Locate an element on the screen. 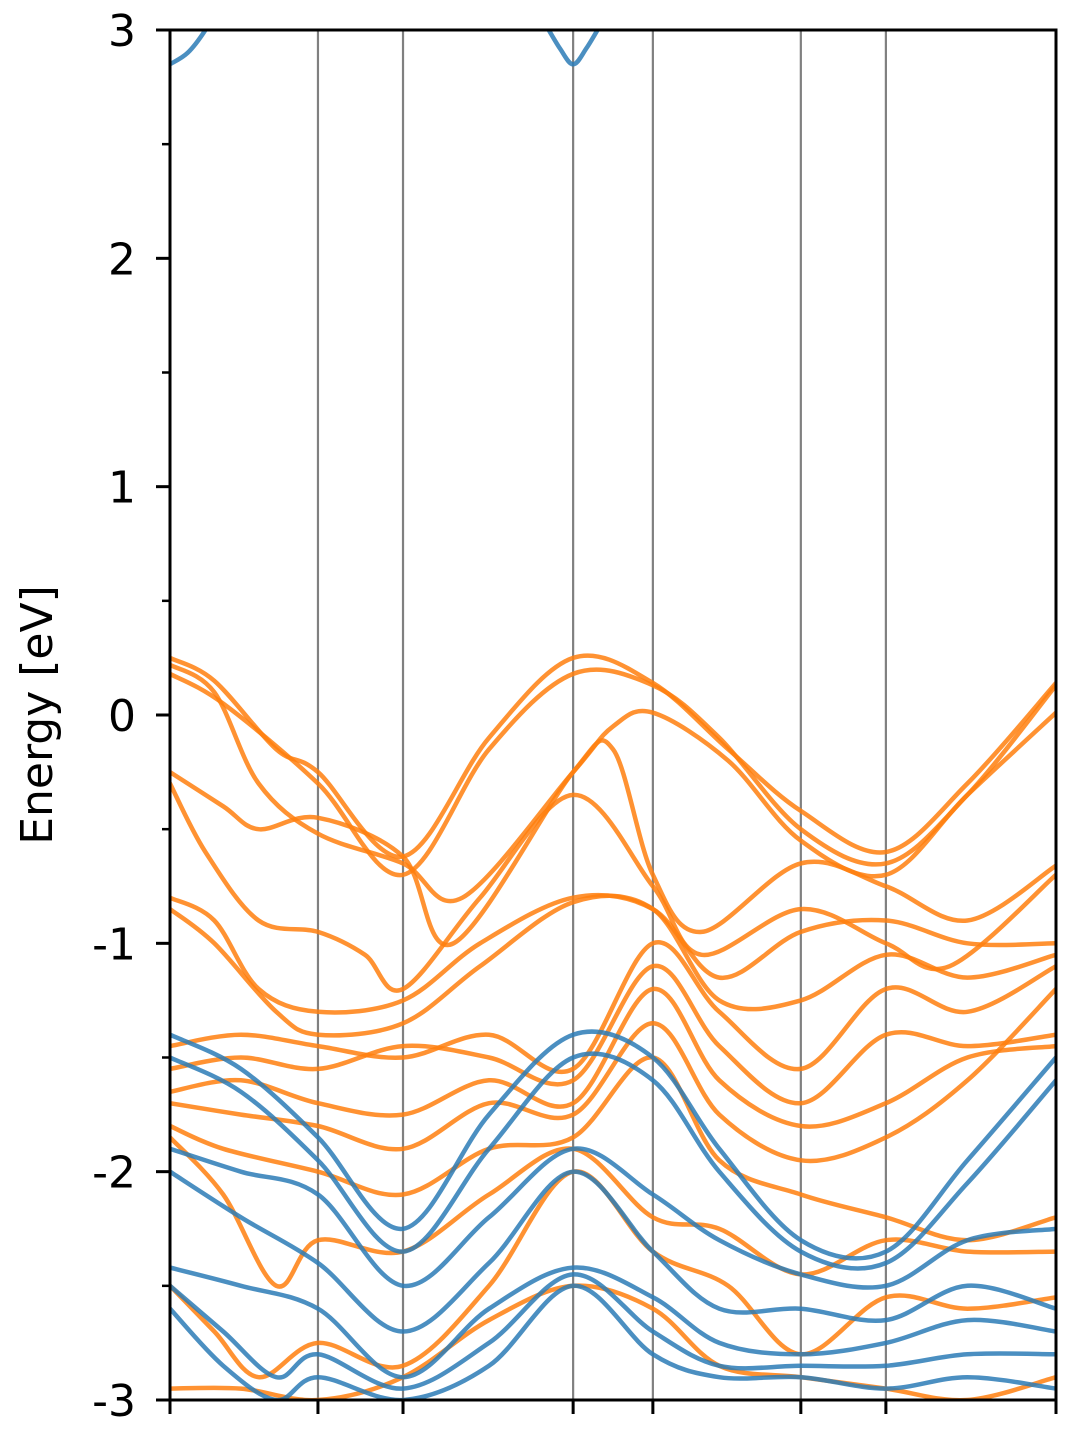 The height and width of the screenshot is (1440, 1080). y-tick-label: 1 is located at coordinates (122, 488).